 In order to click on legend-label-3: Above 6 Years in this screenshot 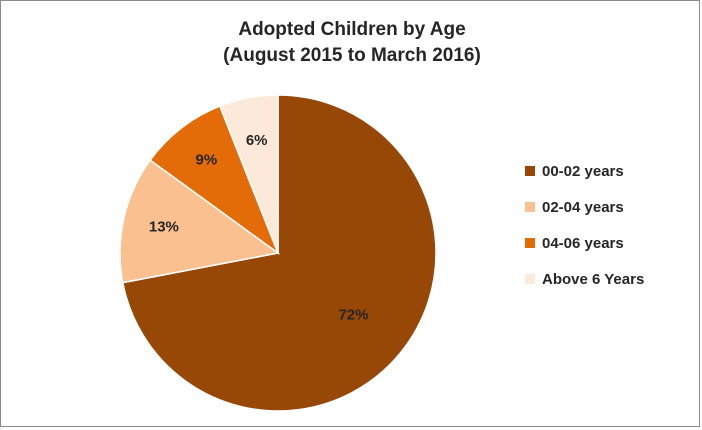, I will do `click(593, 279)`.